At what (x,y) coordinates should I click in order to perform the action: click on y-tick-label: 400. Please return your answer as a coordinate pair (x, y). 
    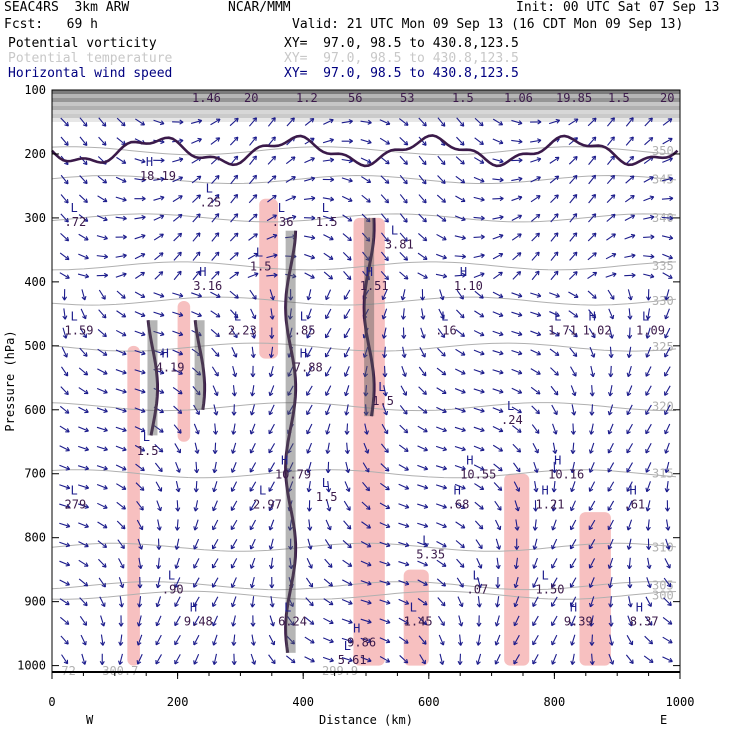
    Looking at the image, I should click on (35, 282).